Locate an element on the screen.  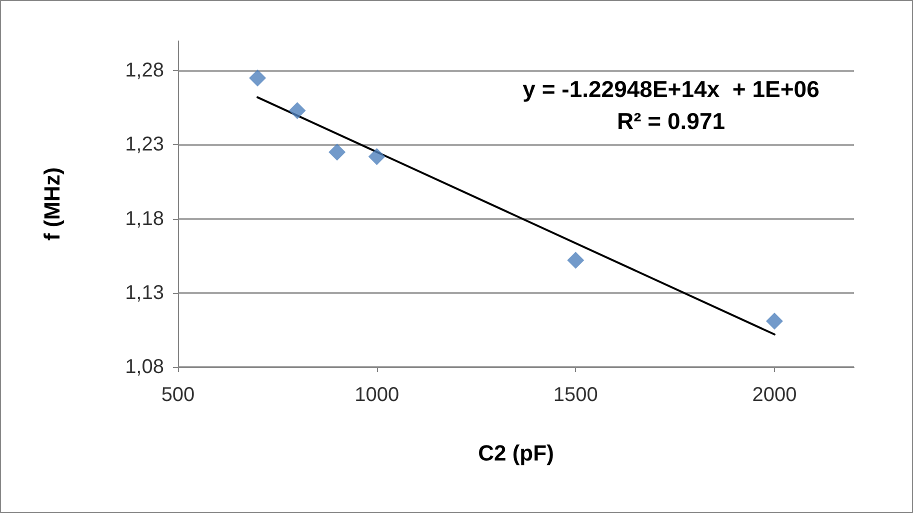
y-tick-label: 1,13 is located at coordinates (144, 293).